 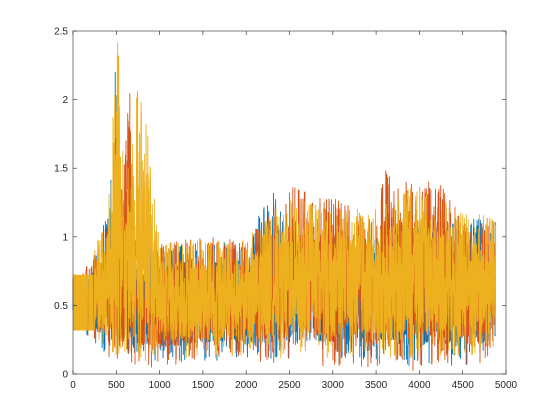 I want to click on x-tick-label: 1000, so click(x=159, y=385).